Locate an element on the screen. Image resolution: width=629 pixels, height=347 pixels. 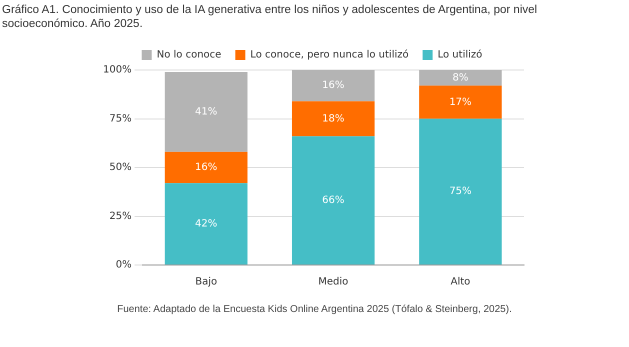
data-label: 8% is located at coordinates (460, 78).